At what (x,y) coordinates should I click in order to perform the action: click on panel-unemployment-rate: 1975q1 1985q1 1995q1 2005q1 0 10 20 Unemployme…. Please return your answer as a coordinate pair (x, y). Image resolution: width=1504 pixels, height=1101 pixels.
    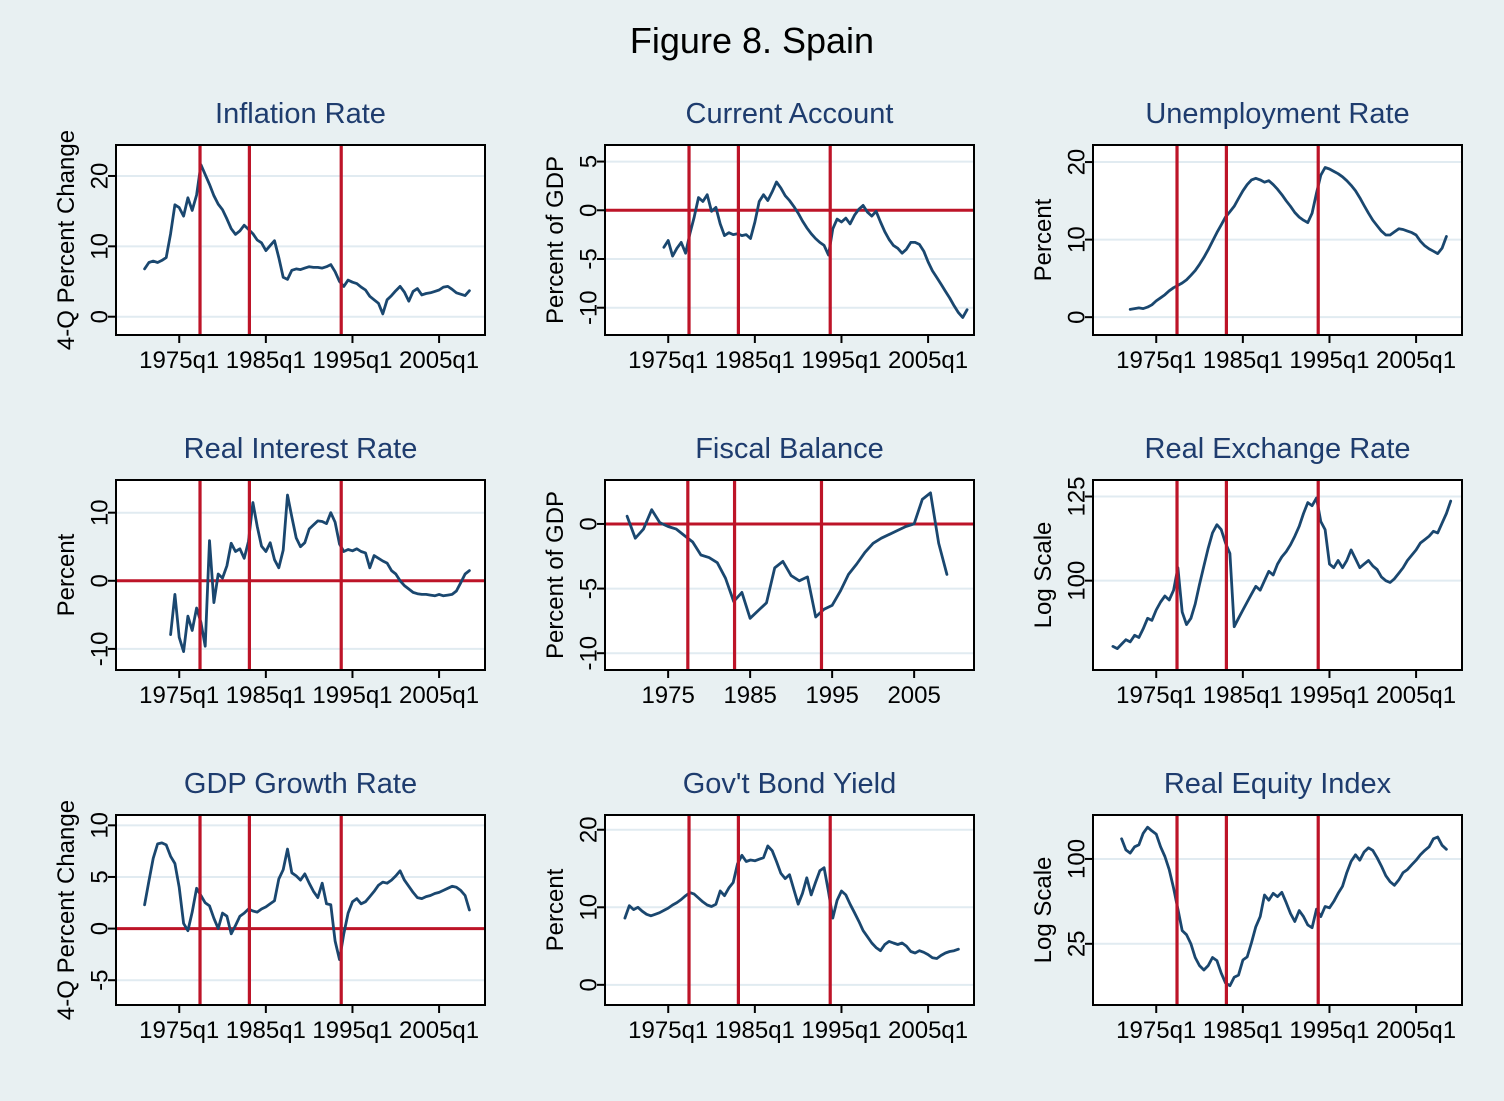
    Looking at the image, I should click on (1254, 262).